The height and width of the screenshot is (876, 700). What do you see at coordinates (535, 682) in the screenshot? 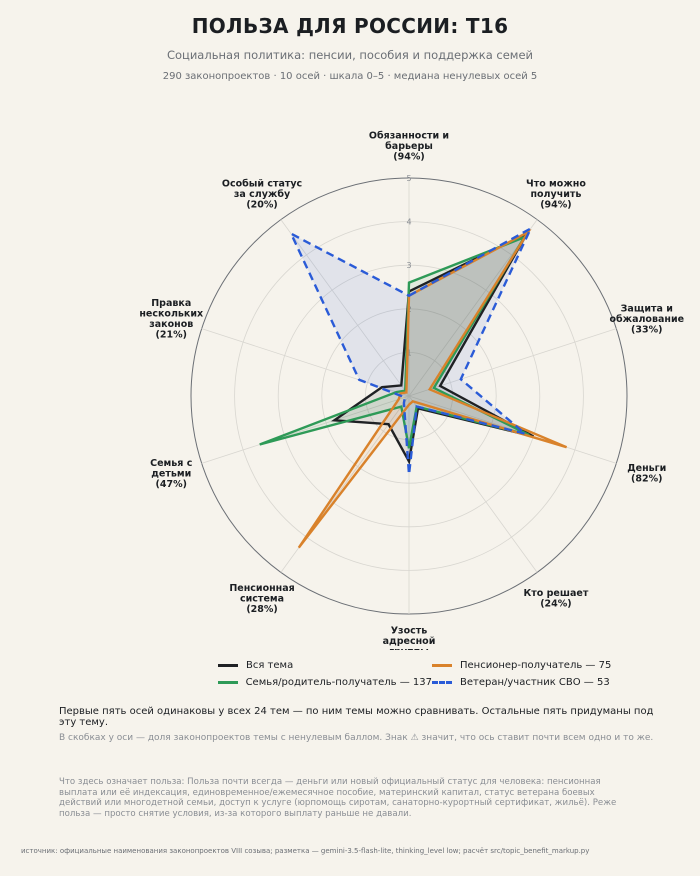
I see `legend-label: Ветеран/участник СВО — 53` at bounding box center [535, 682].